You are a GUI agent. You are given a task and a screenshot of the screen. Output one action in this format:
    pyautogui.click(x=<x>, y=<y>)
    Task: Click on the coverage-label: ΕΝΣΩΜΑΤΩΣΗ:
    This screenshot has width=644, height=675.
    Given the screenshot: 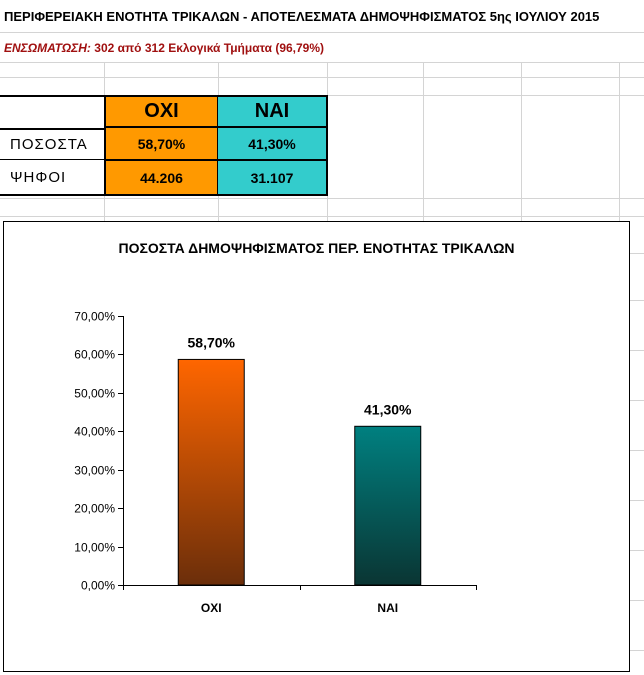 What is the action you would take?
    pyautogui.click(x=47, y=48)
    